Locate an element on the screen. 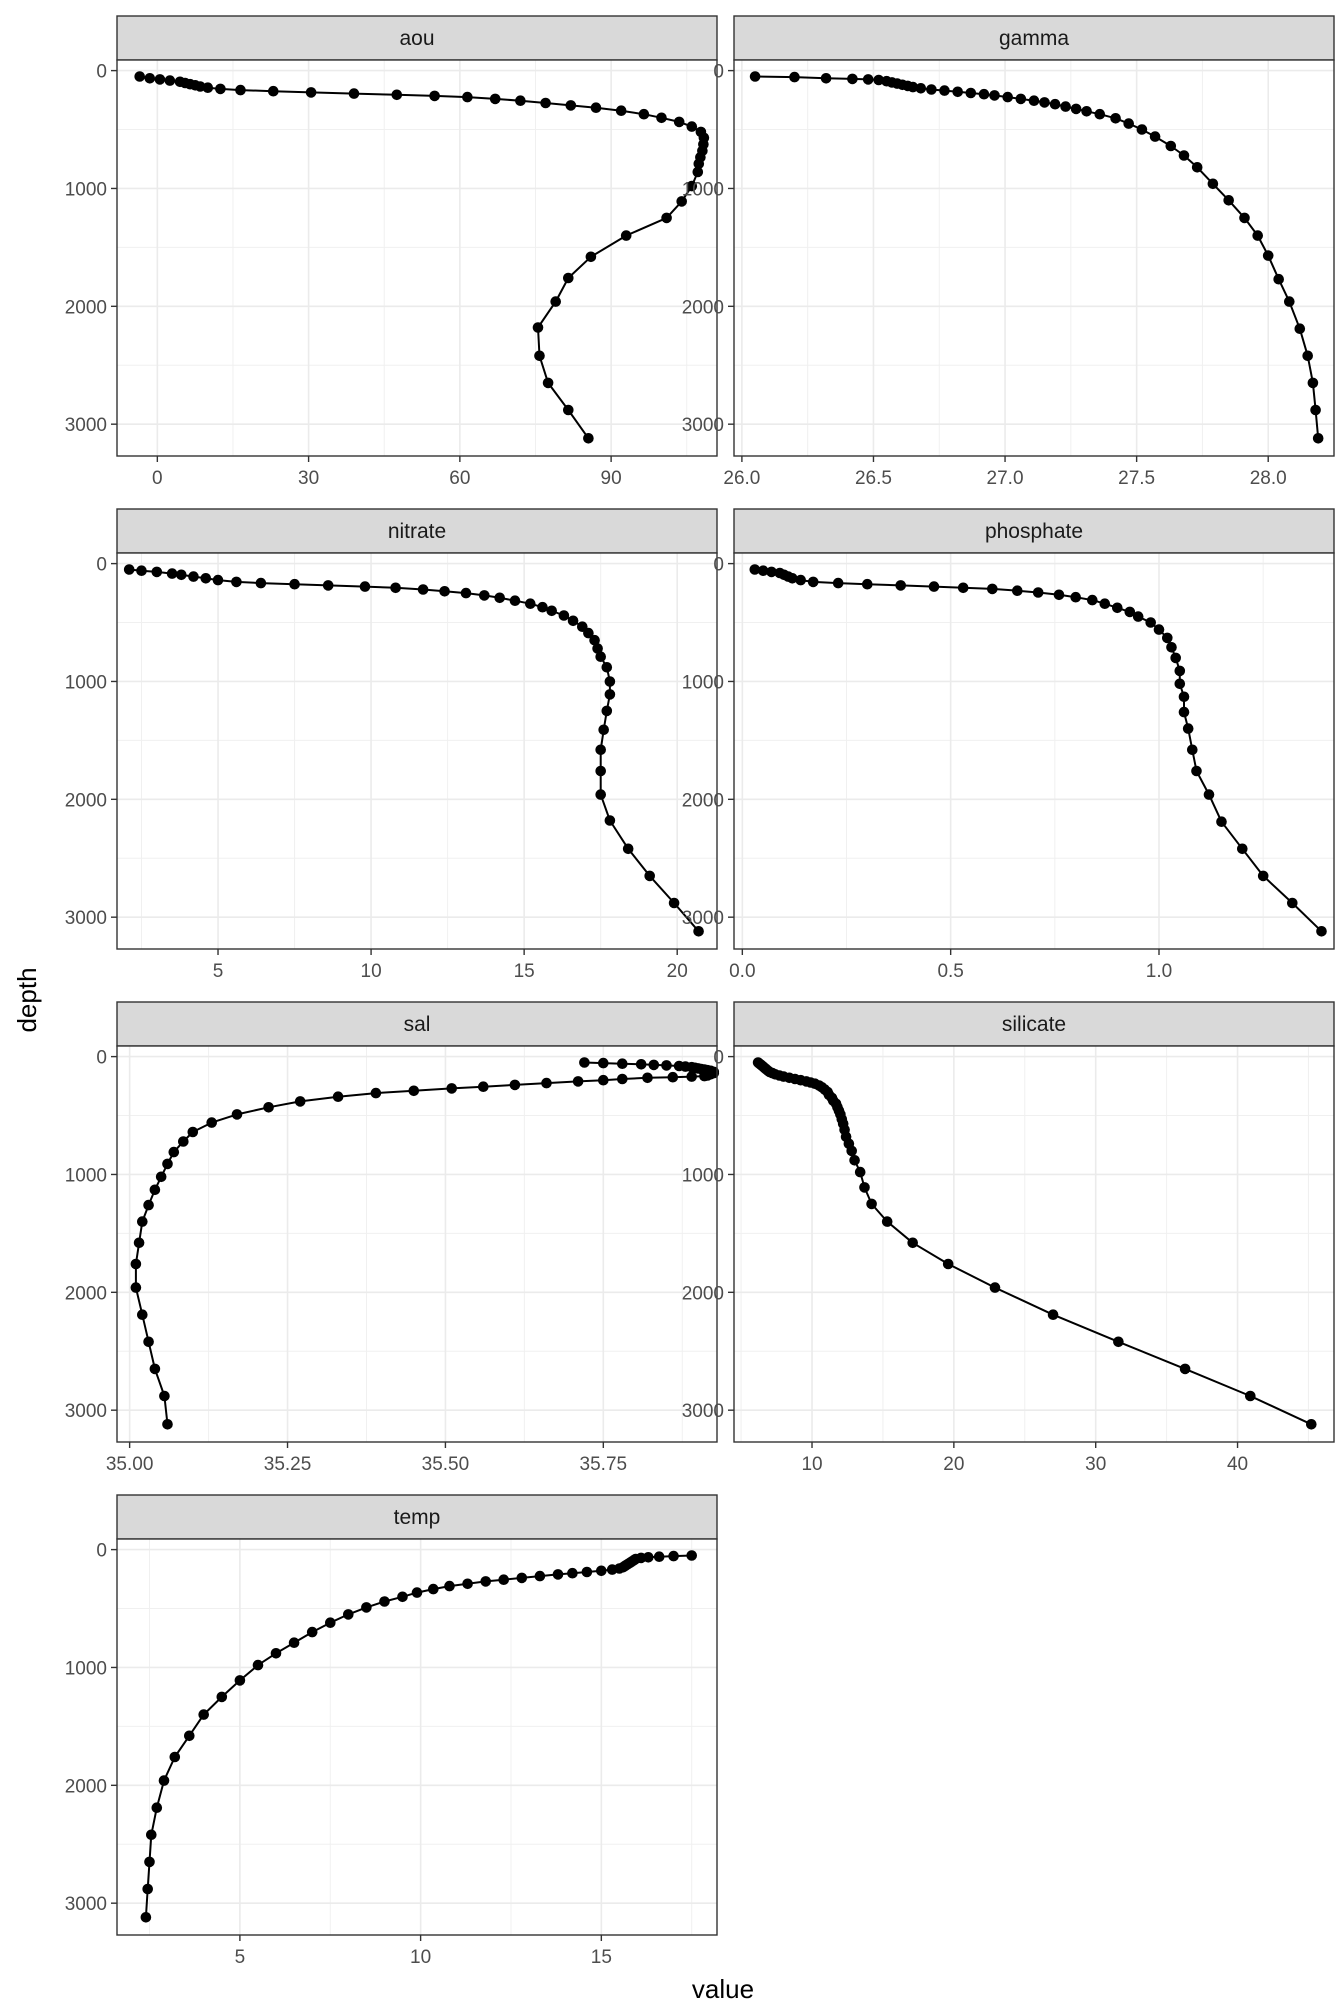 The height and width of the screenshot is (2016, 1344). x-tick-label: 0.0 is located at coordinates (742, 971).